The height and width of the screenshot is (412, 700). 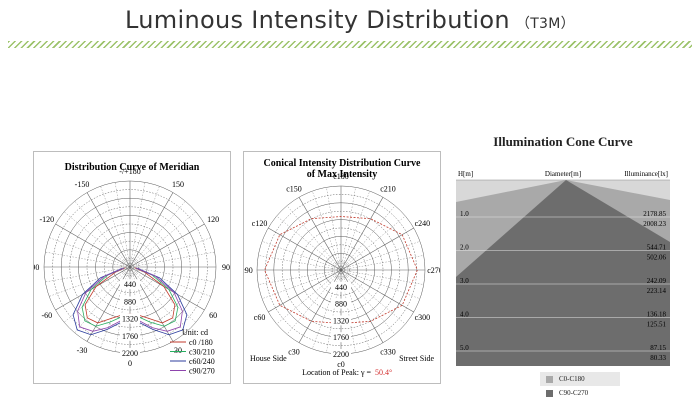 I want to click on radial-tick-label: 440, so click(x=341, y=287).